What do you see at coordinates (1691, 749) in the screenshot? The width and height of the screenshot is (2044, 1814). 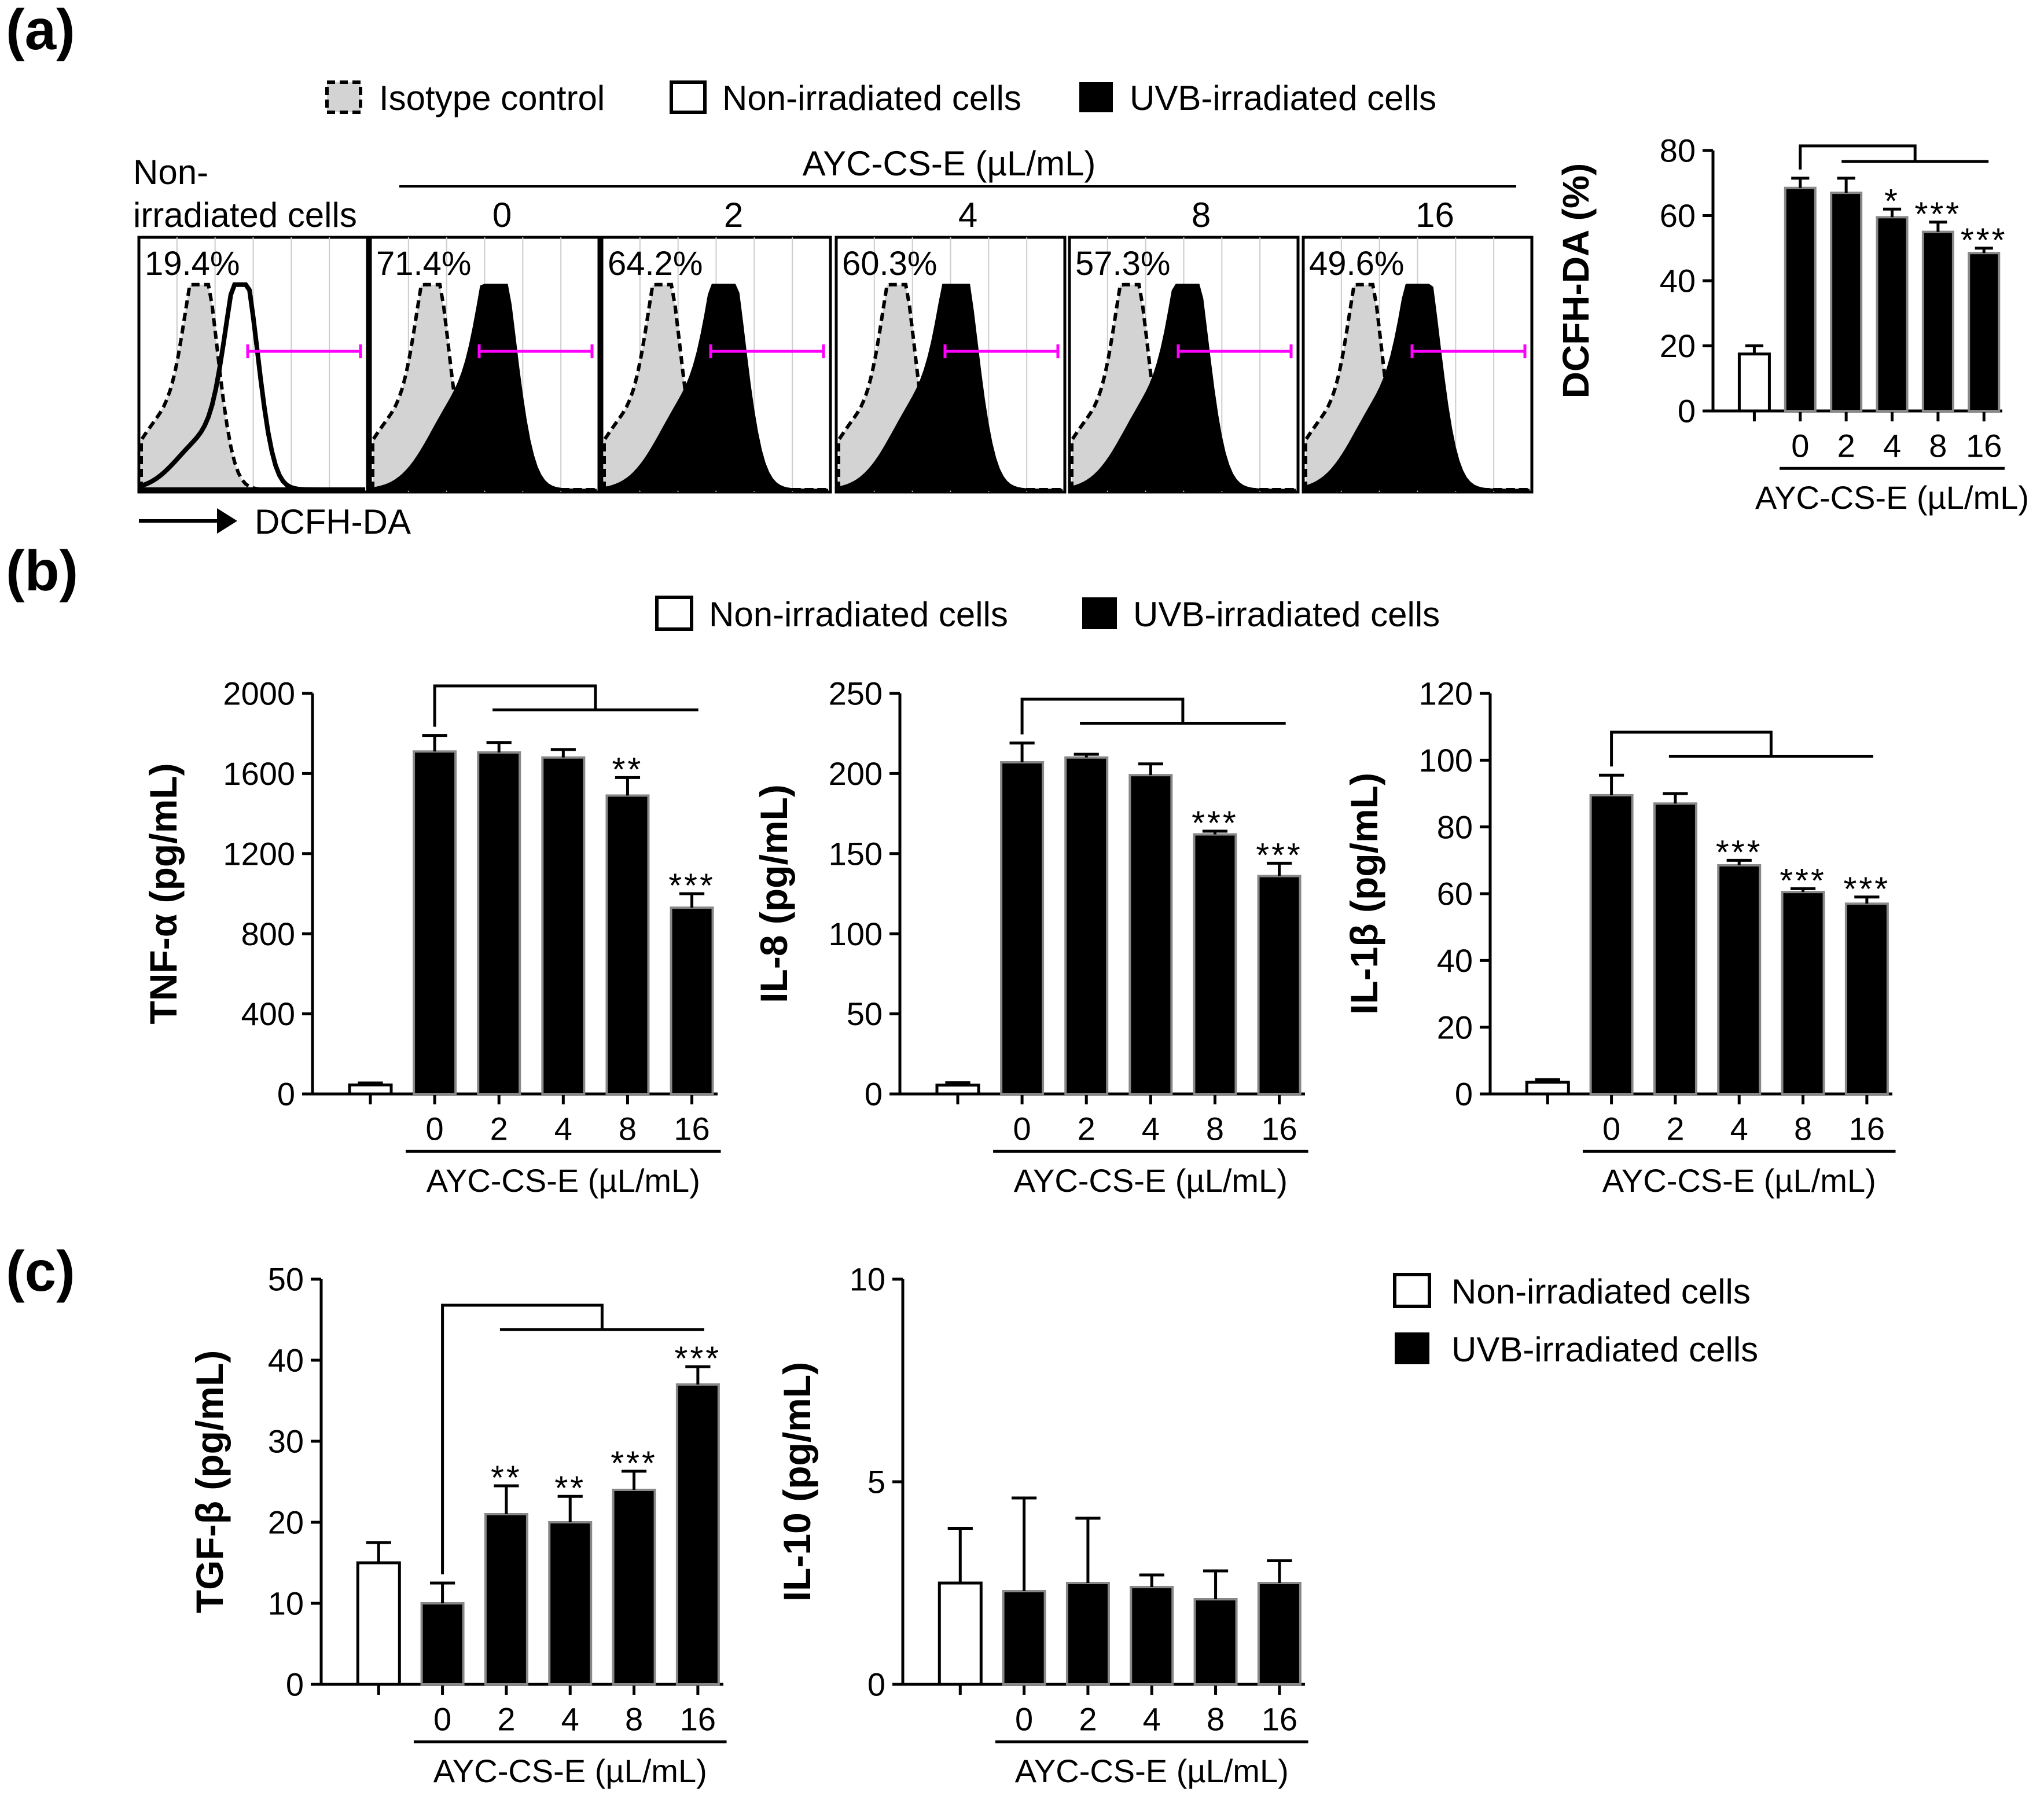 I see `comparison-bracket` at bounding box center [1691, 749].